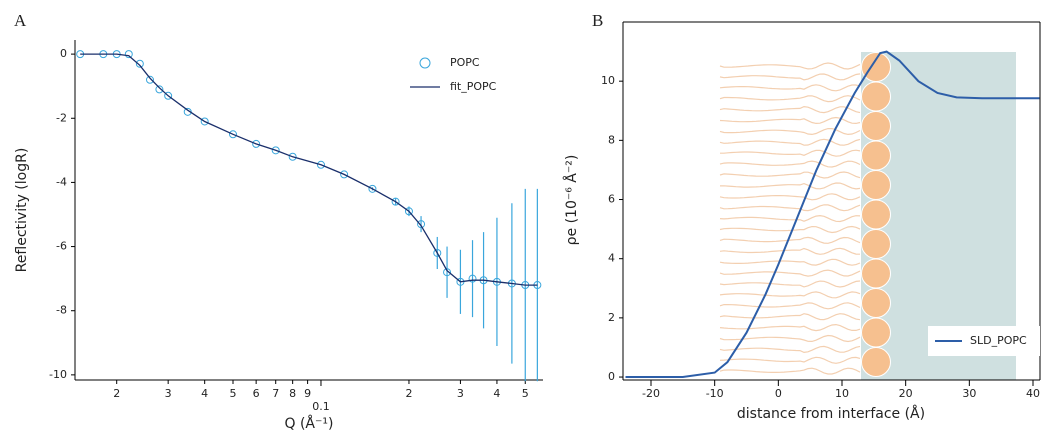 The image size is (1050, 442). Describe the element at coordinates (22, 210) in the screenshot. I see `y-axis-label: Reflectivity (logR)` at that location.